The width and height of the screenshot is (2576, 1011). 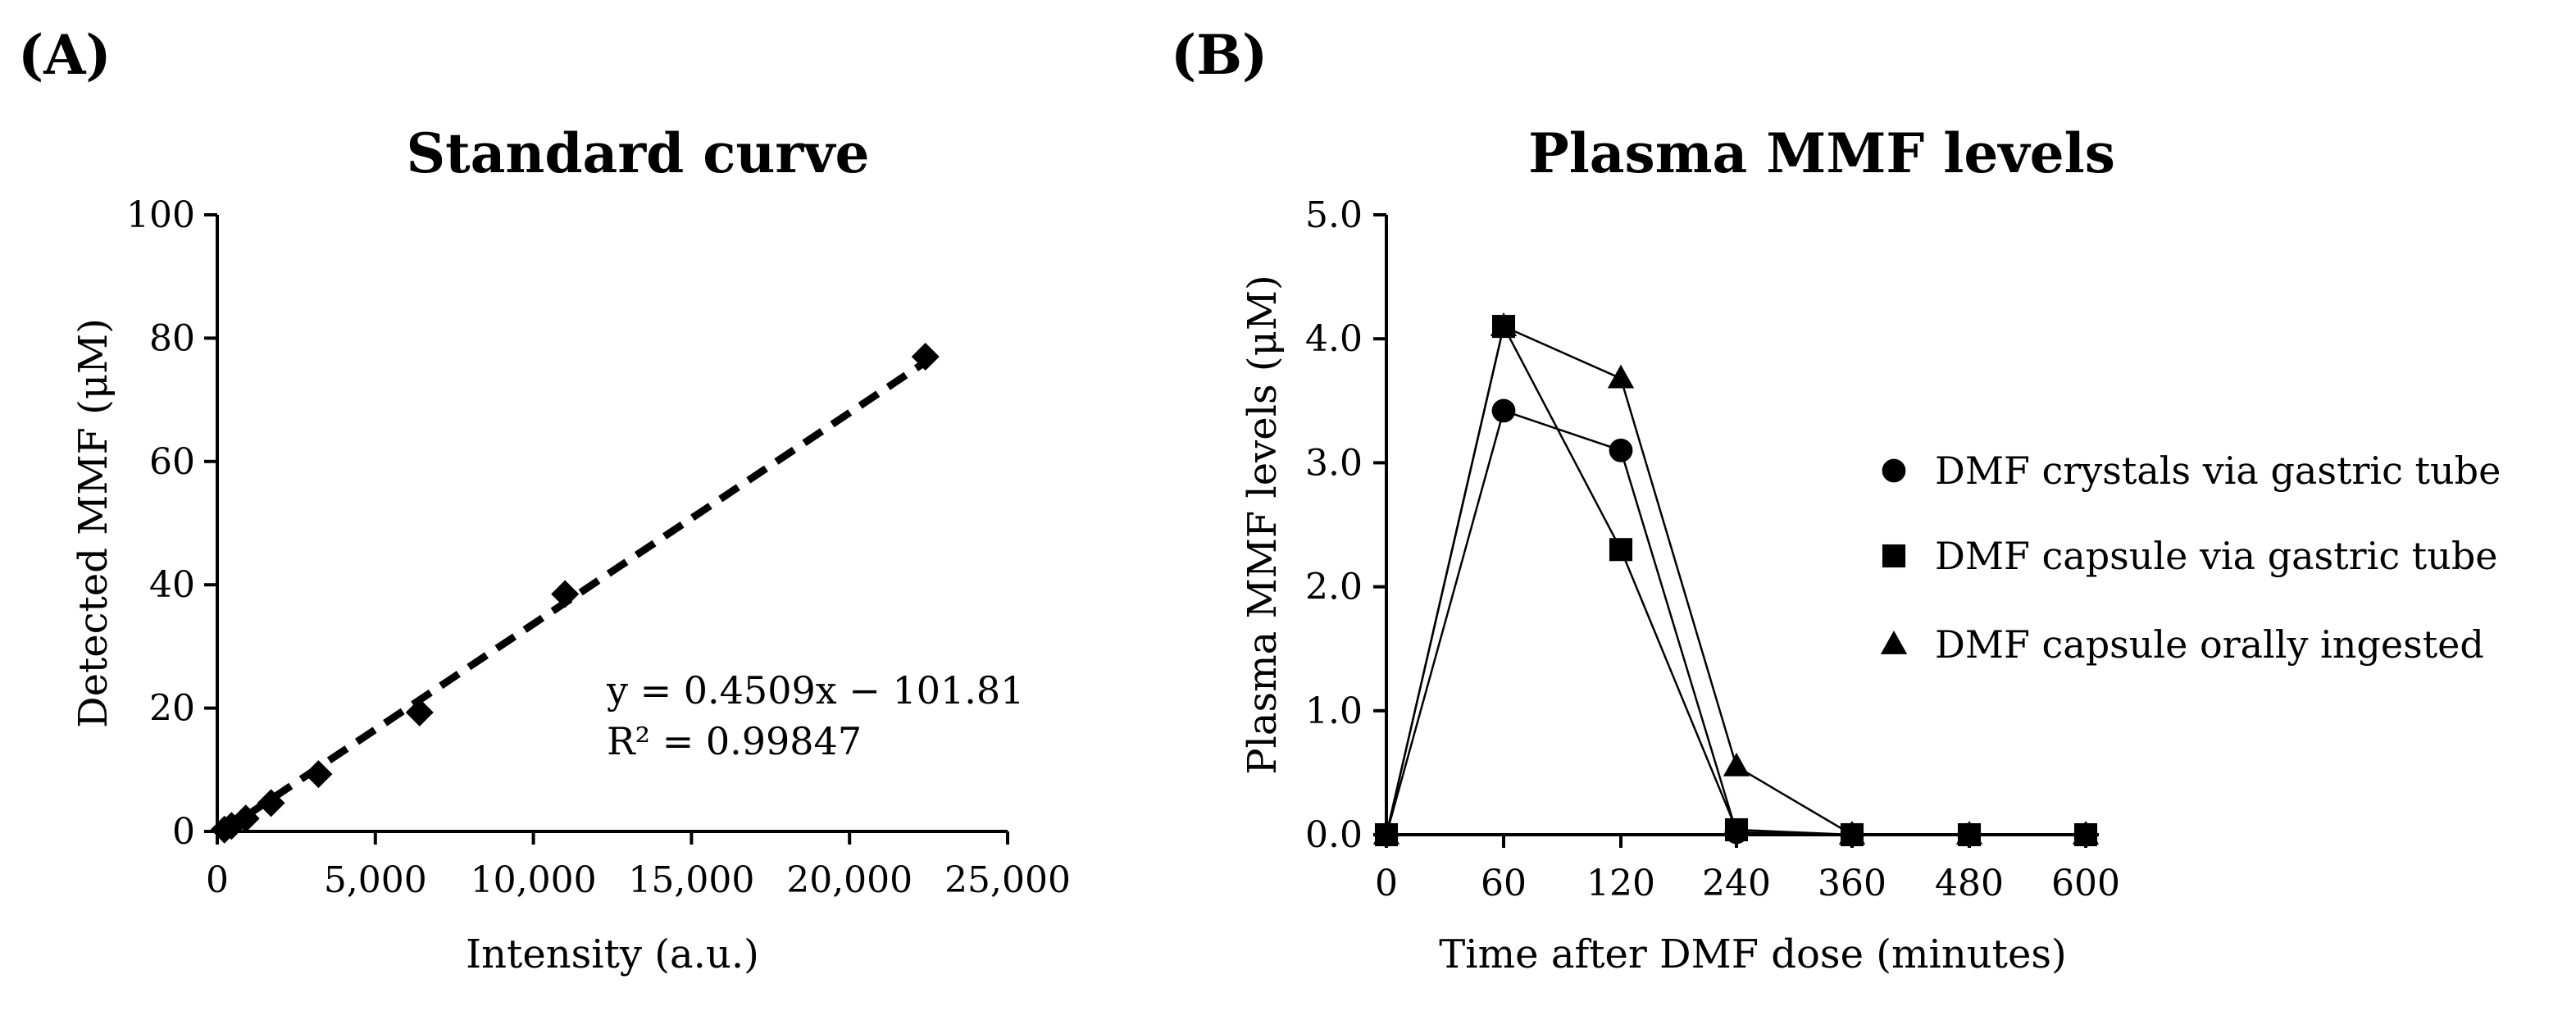 What do you see at coordinates (1852, 883) in the screenshot?
I see `panel-b-x-tick-label: 360` at bounding box center [1852, 883].